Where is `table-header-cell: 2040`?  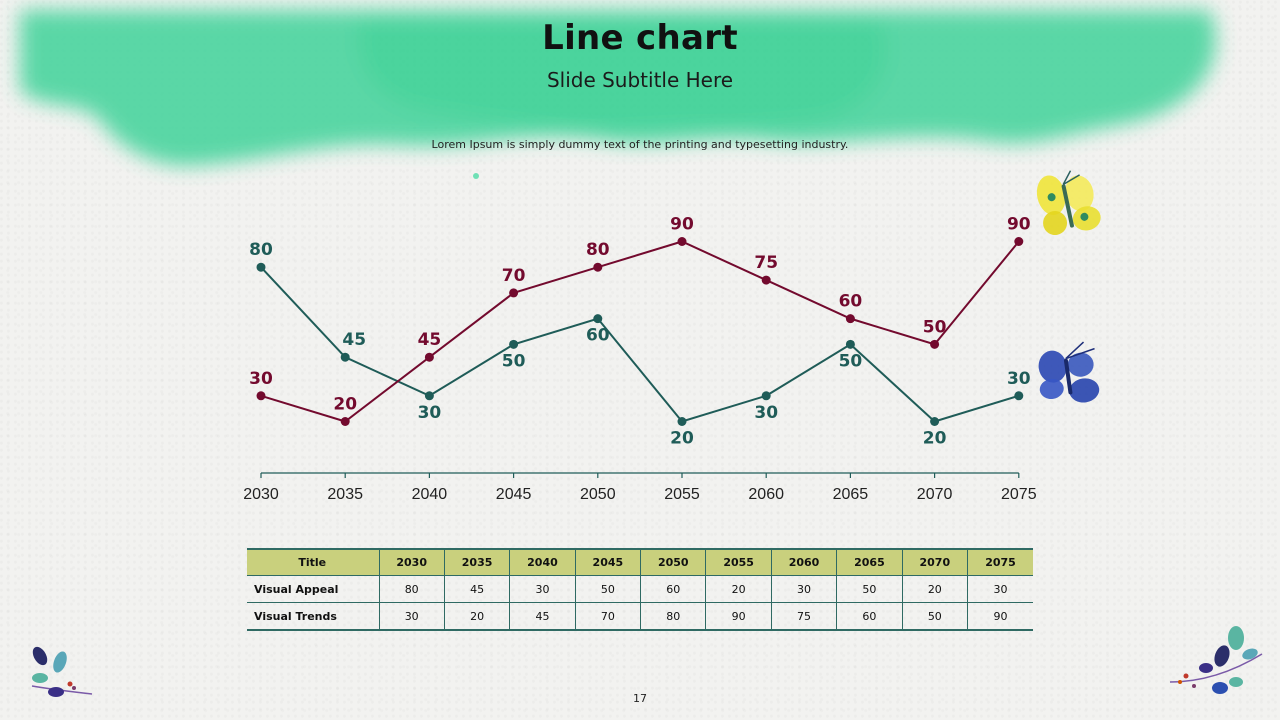
table-header-cell: 2040 is located at coordinates (542, 562).